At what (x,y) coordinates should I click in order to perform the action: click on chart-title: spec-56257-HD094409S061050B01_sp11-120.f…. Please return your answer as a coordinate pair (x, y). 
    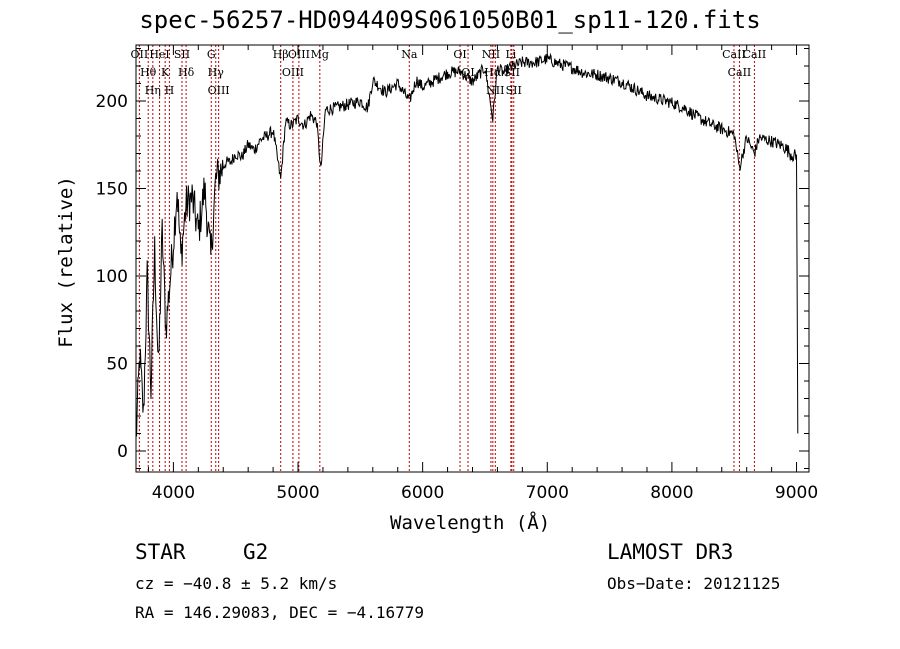
    Looking at the image, I should click on (450, 20).